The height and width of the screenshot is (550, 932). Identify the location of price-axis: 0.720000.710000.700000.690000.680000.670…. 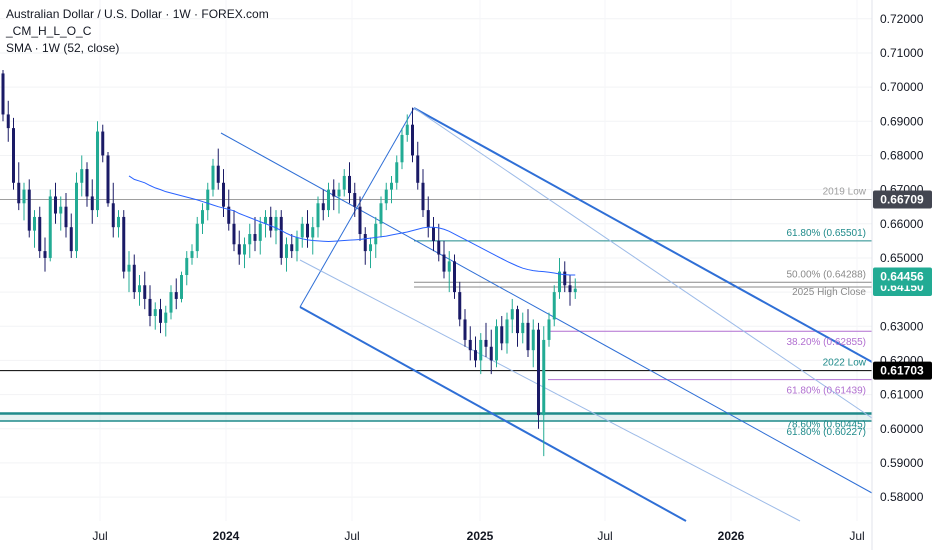
(902, 258).